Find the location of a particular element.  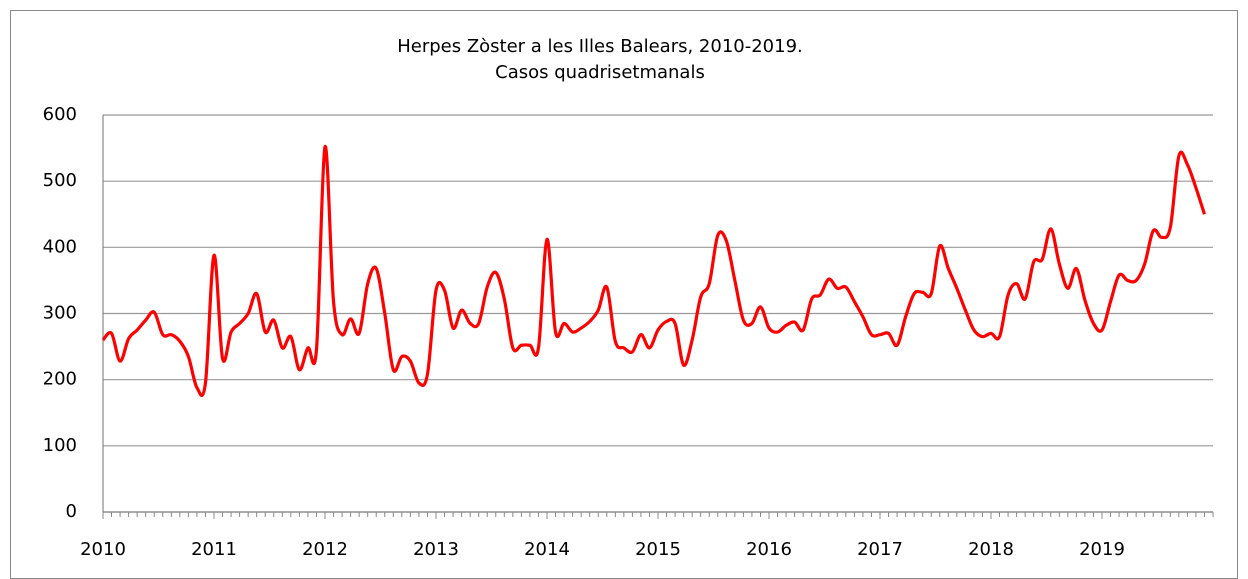

y-tick-label: 100 is located at coordinates (60, 445).